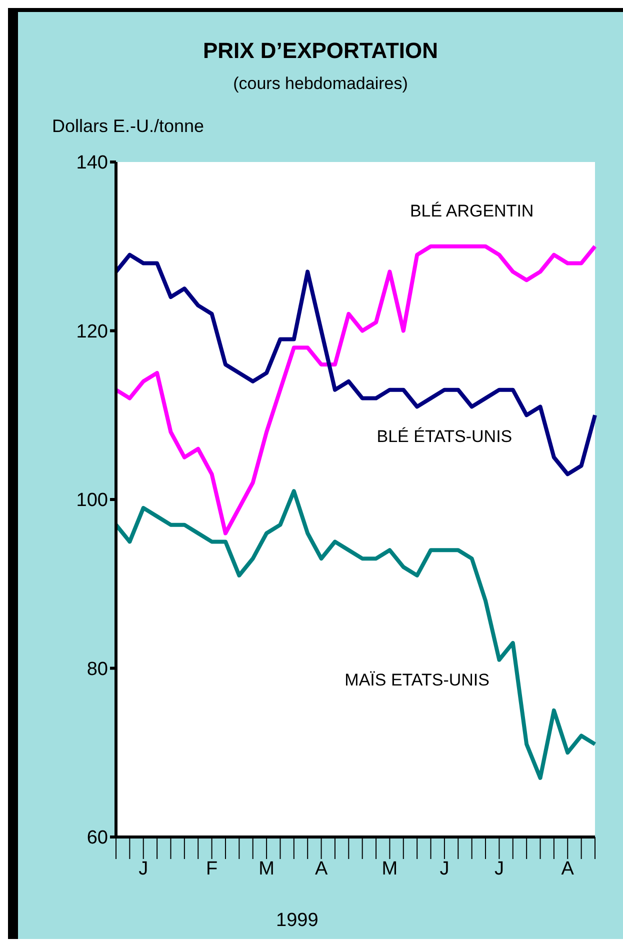  Describe the element at coordinates (297, 921) in the screenshot. I see `x-axis-title: 1999` at that location.